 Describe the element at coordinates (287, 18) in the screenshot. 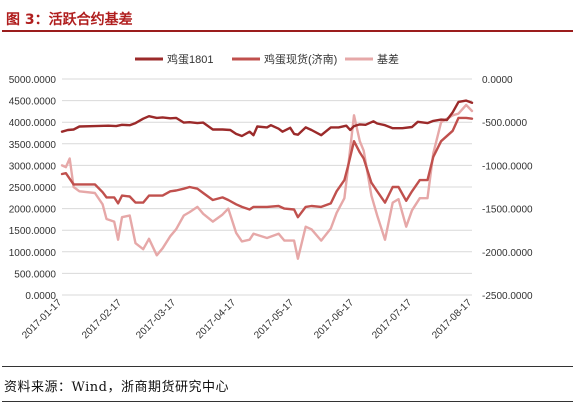

I see `figure-title-bar: 图 3：活跃合约基差` at that location.